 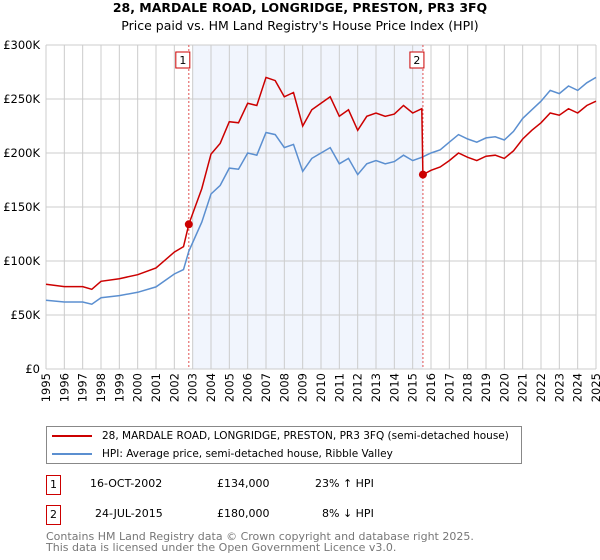 I want to click on sale-price: £180,000, so click(x=243, y=513).